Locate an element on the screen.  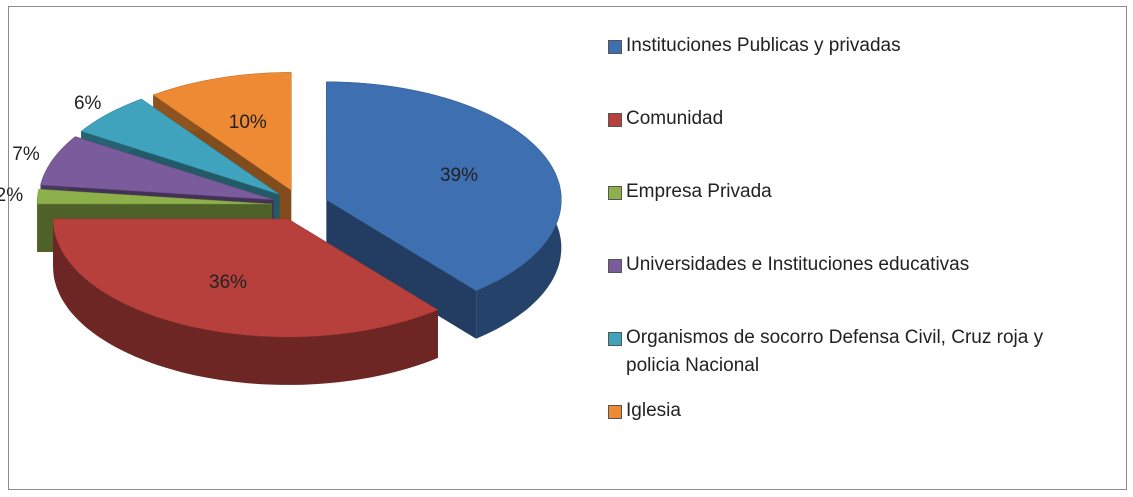
legend-item: Empresa Privada is located at coordinates (843, 214).